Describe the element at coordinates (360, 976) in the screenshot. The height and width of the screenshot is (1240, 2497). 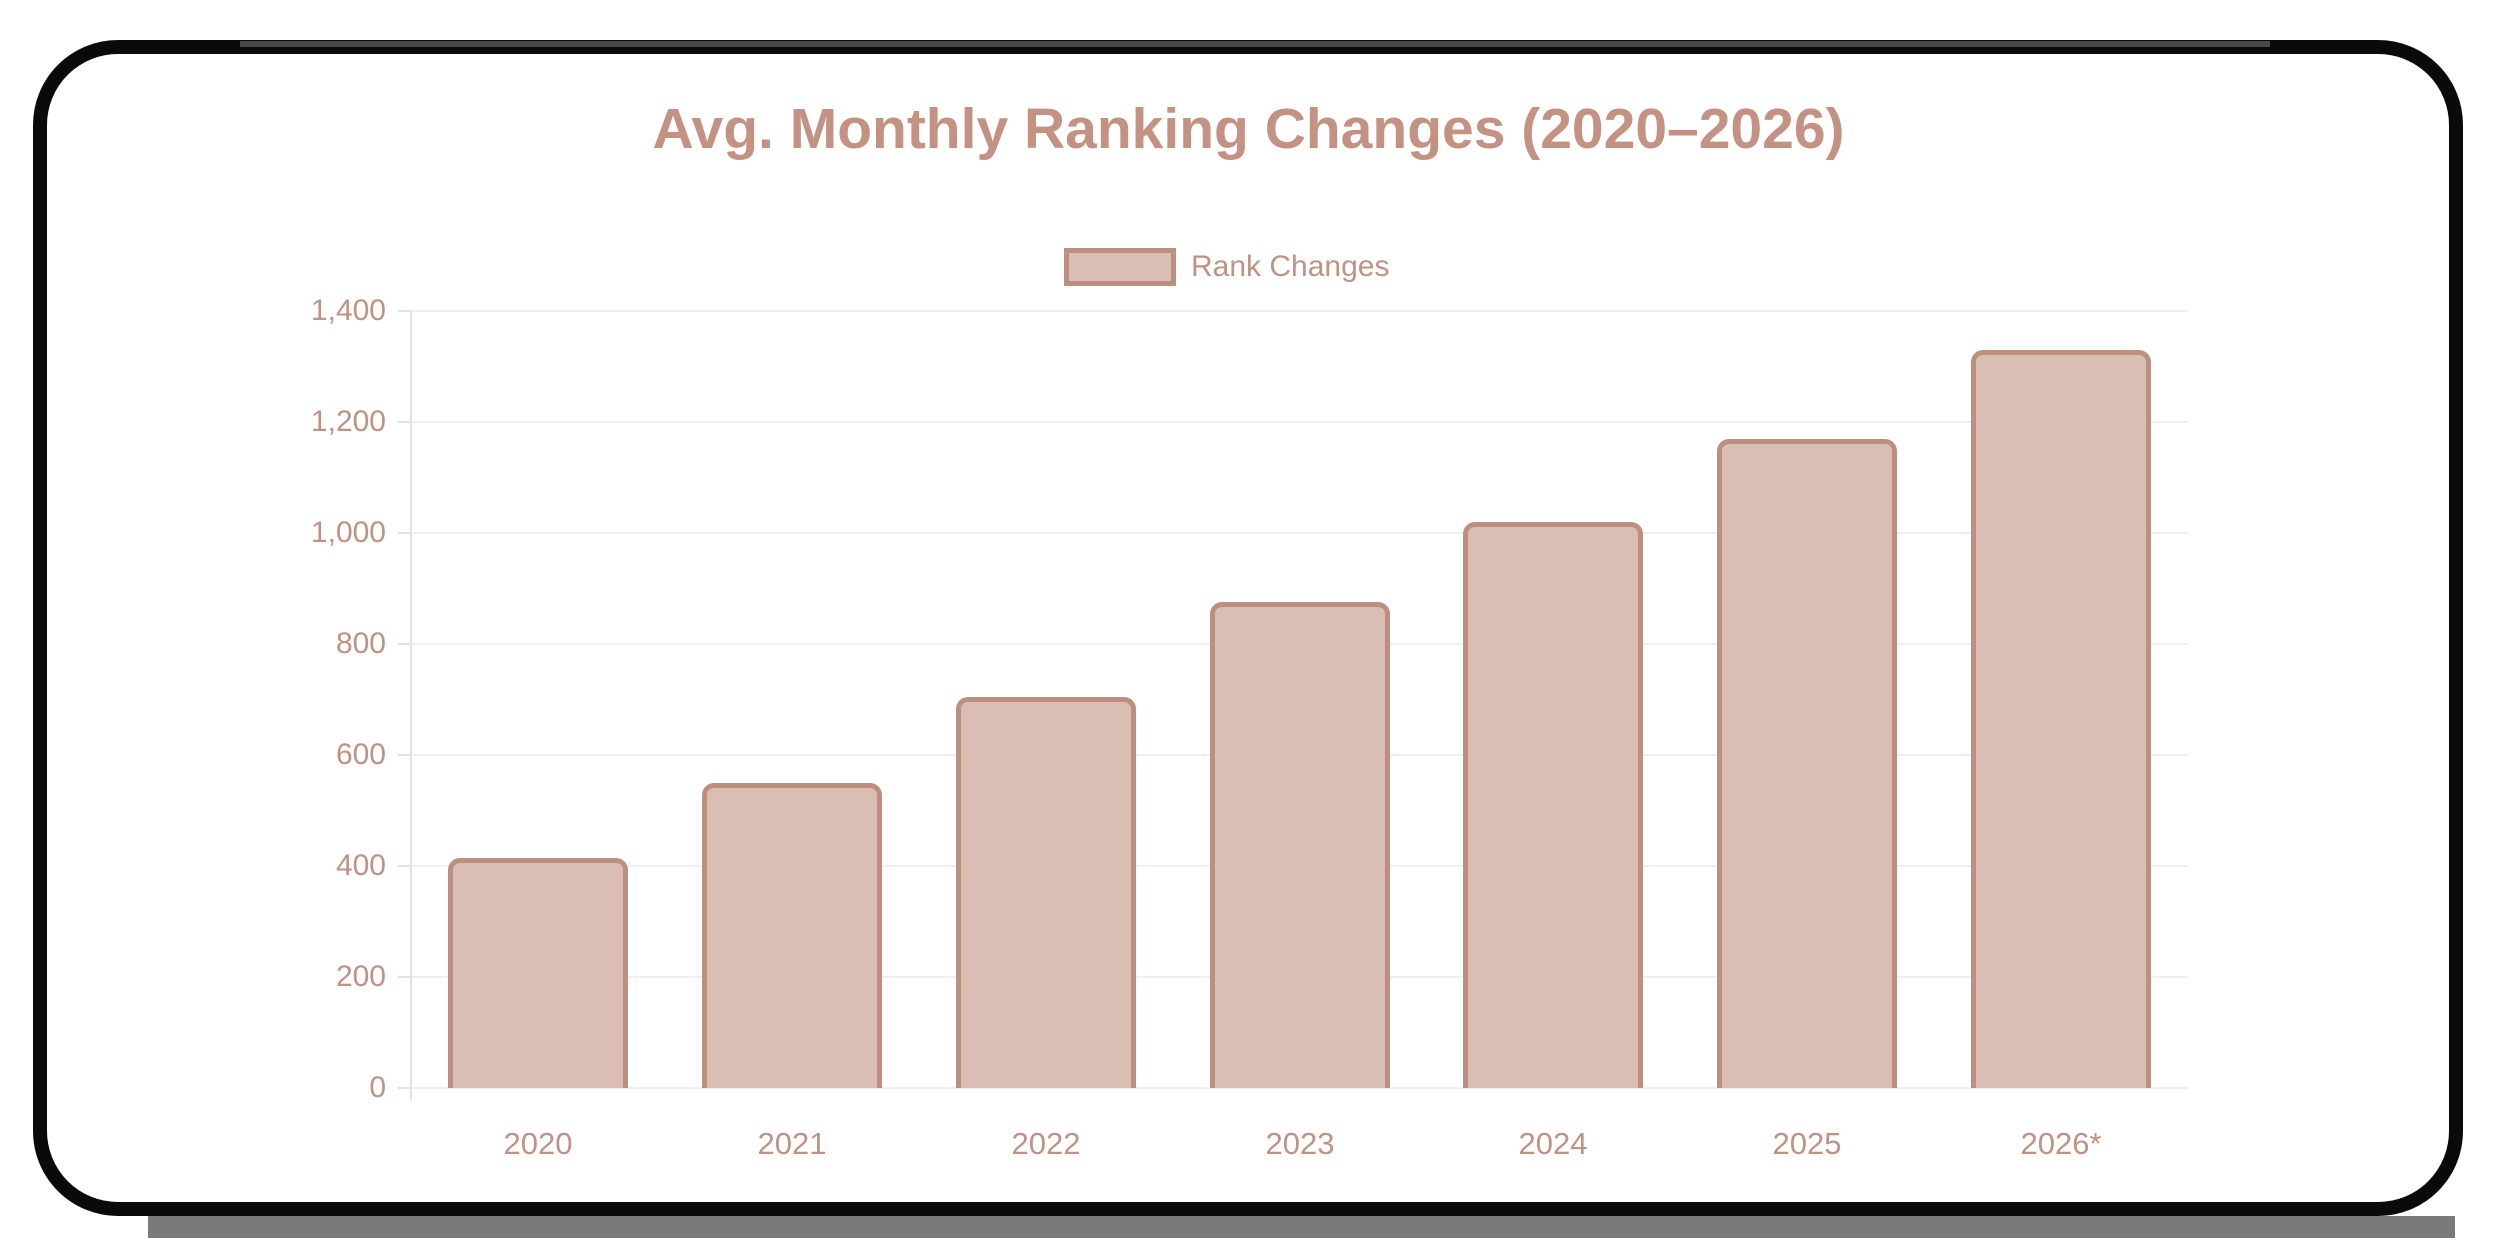
I see `y-axis-label-200: 200` at that location.